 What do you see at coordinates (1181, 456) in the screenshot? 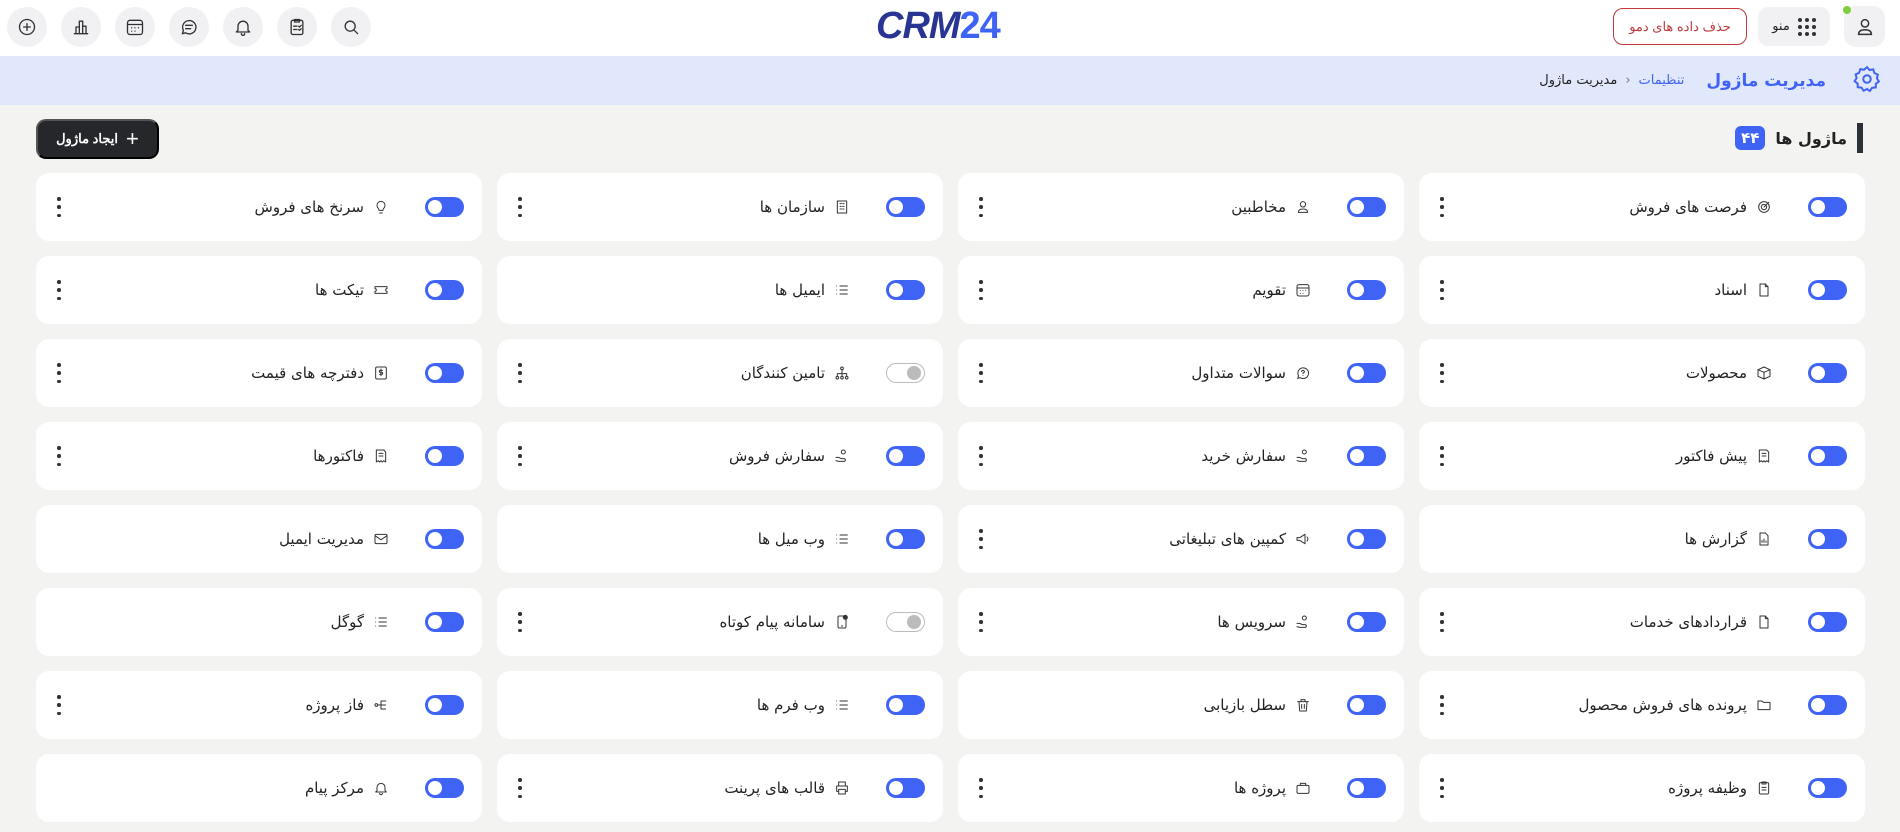
I see `module-card: سفارش خرید` at bounding box center [1181, 456].